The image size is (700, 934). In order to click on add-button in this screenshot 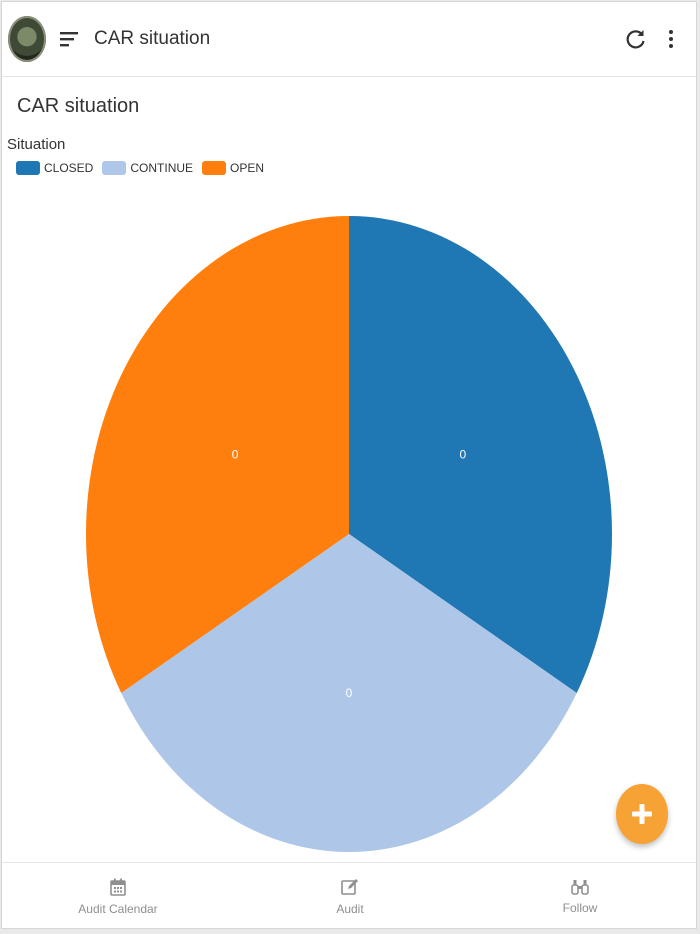, I will do `click(642, 814)`.